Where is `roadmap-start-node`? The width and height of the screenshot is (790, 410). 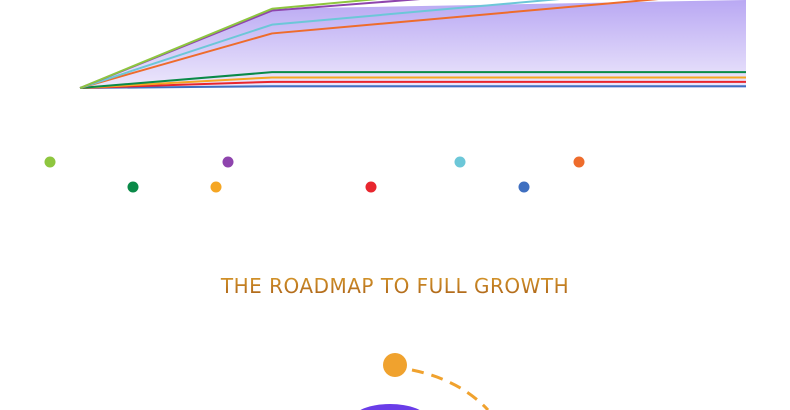 roadmap-start-node is located at coordinates (395, 365).